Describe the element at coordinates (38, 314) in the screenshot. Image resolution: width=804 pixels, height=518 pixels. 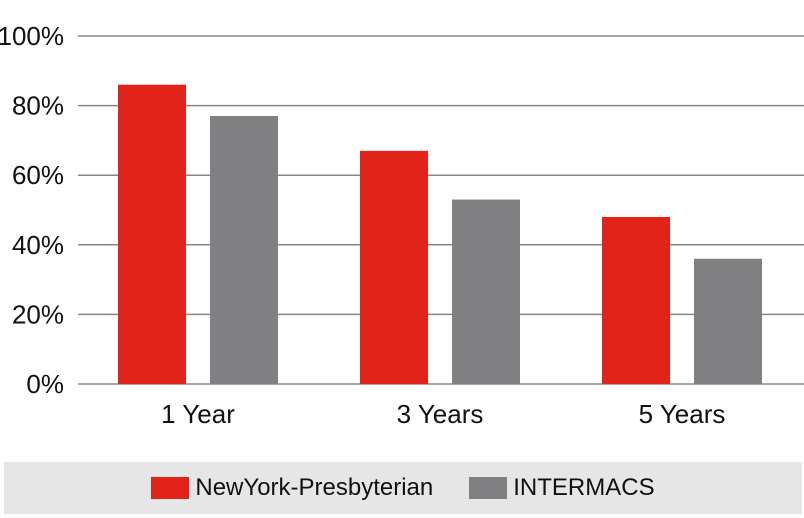
I see `y-tick-label: 20%` at that location.